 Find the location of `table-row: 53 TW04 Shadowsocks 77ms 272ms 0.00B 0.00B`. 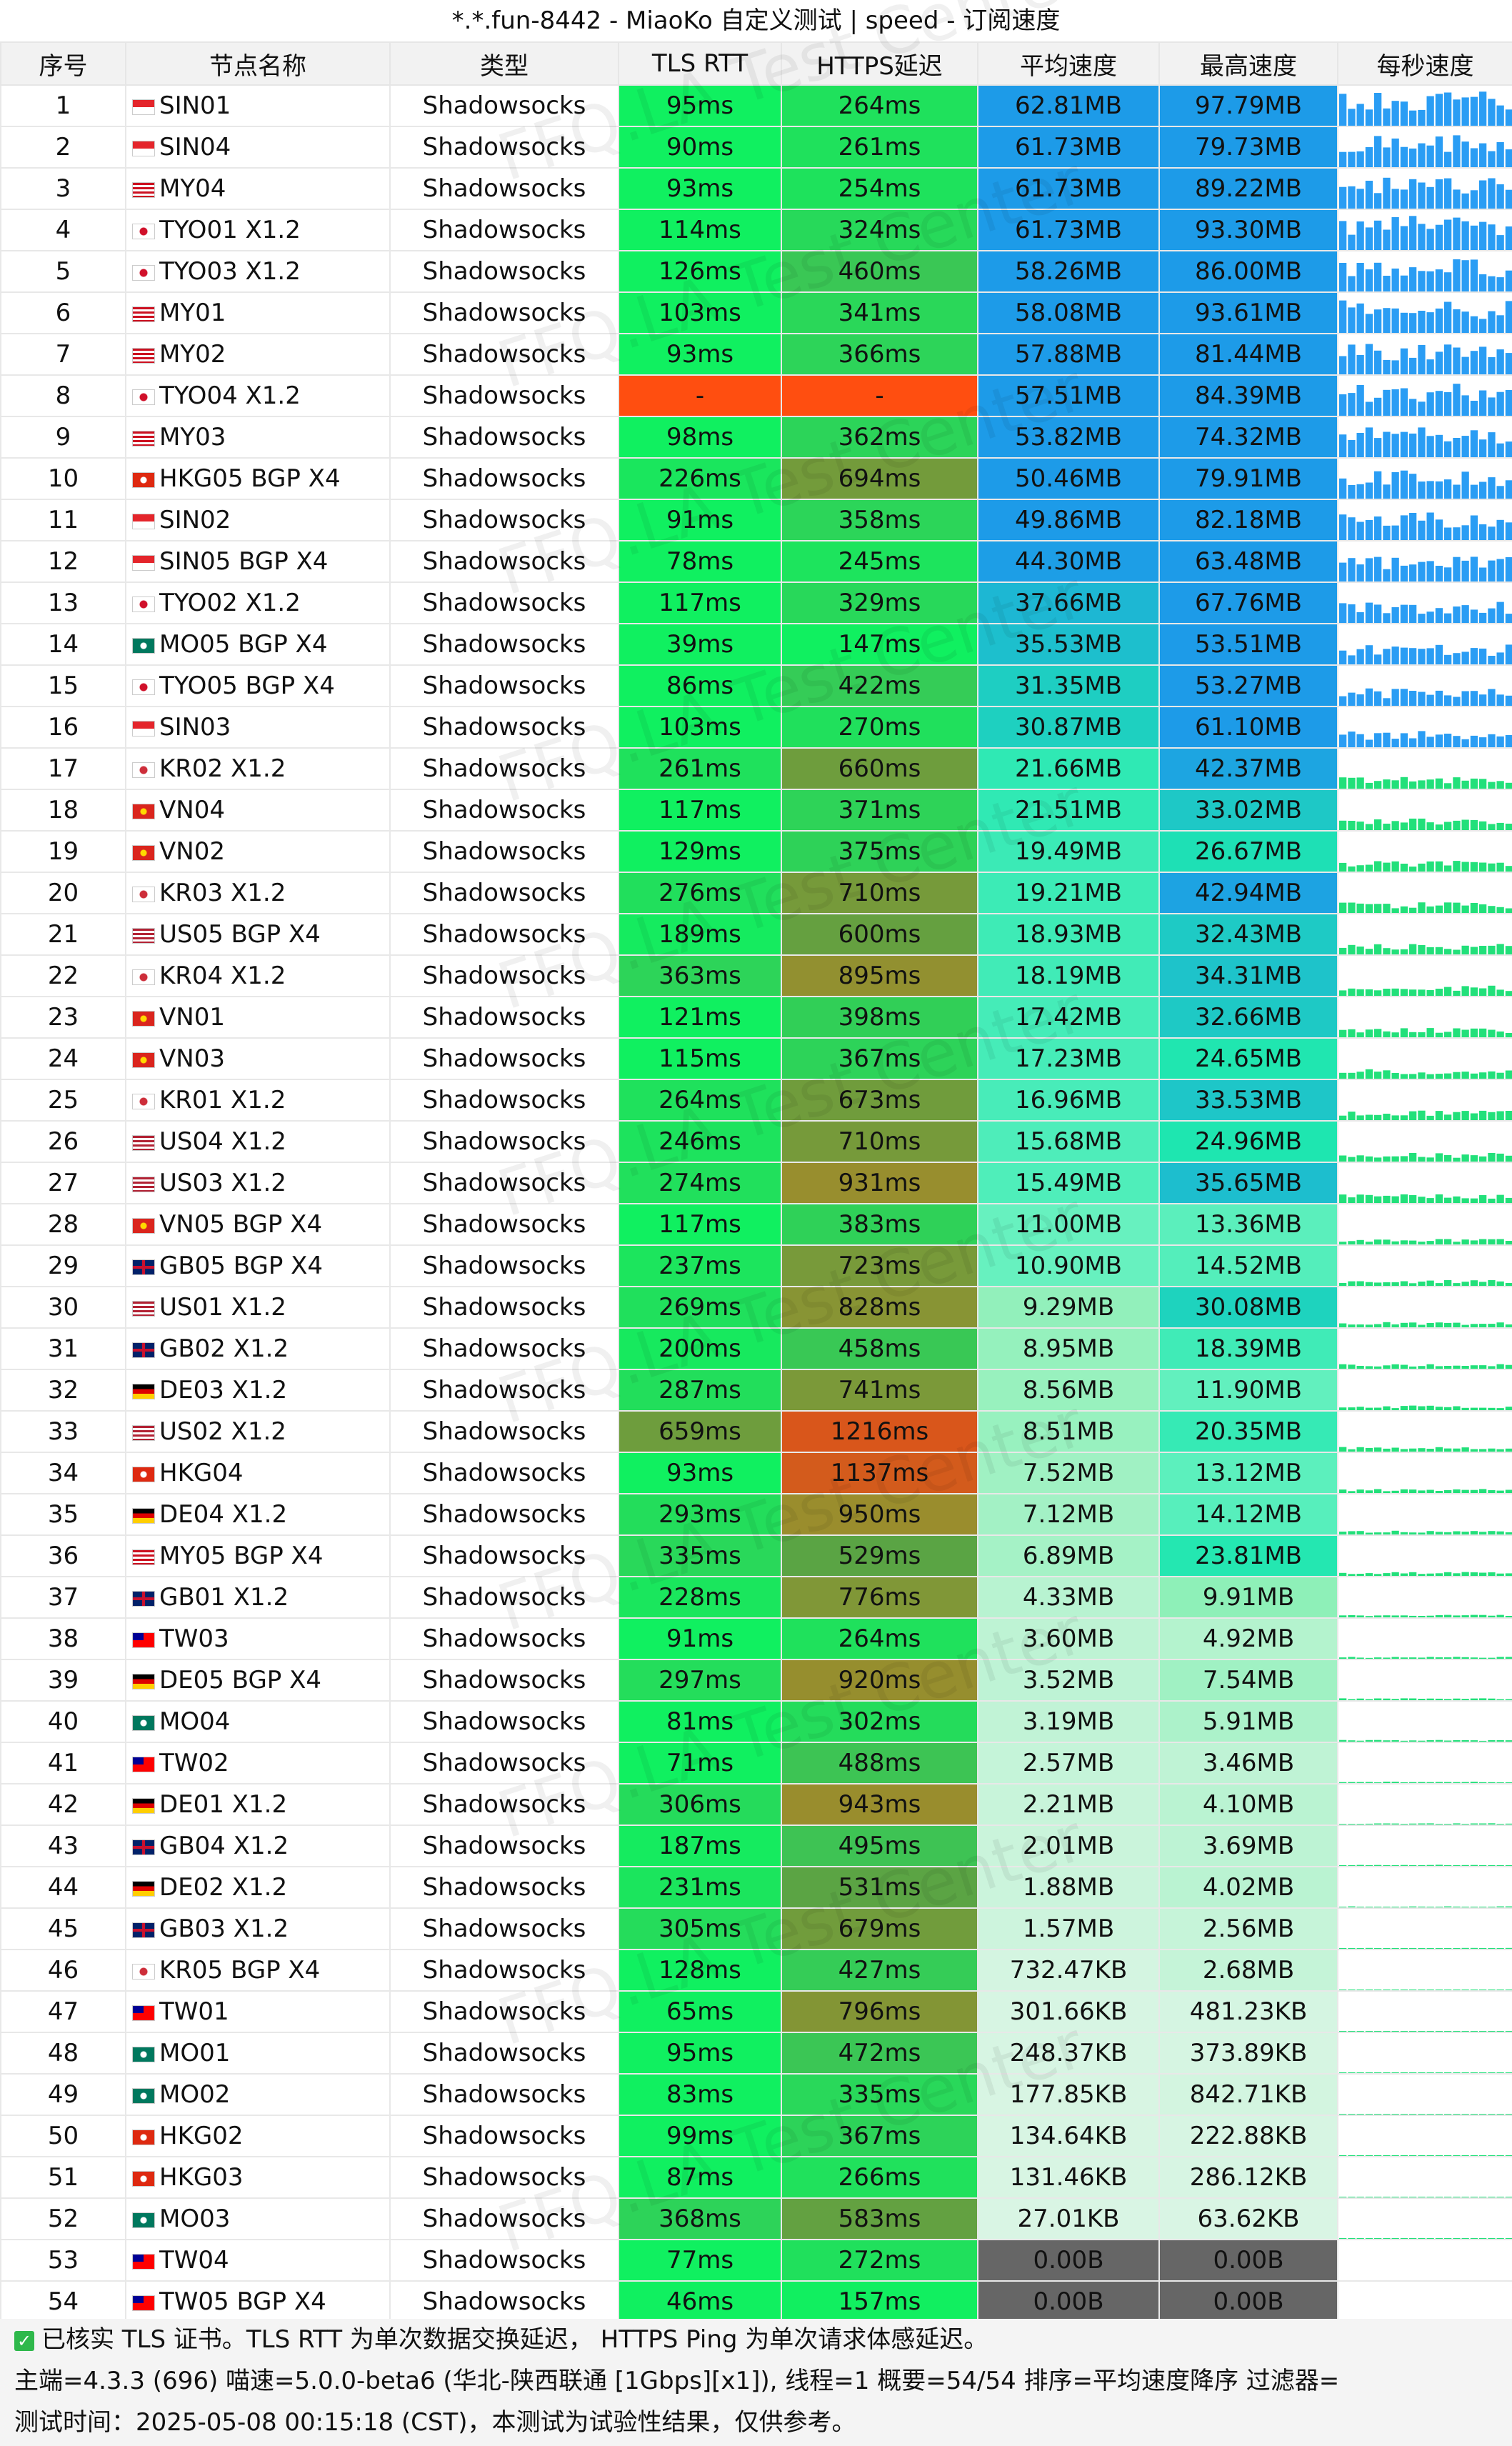

table-row: 53 TW04 Shadowsocks 77ms 272ms 0.00B 0.00B is located at coordinates (756, 2260).